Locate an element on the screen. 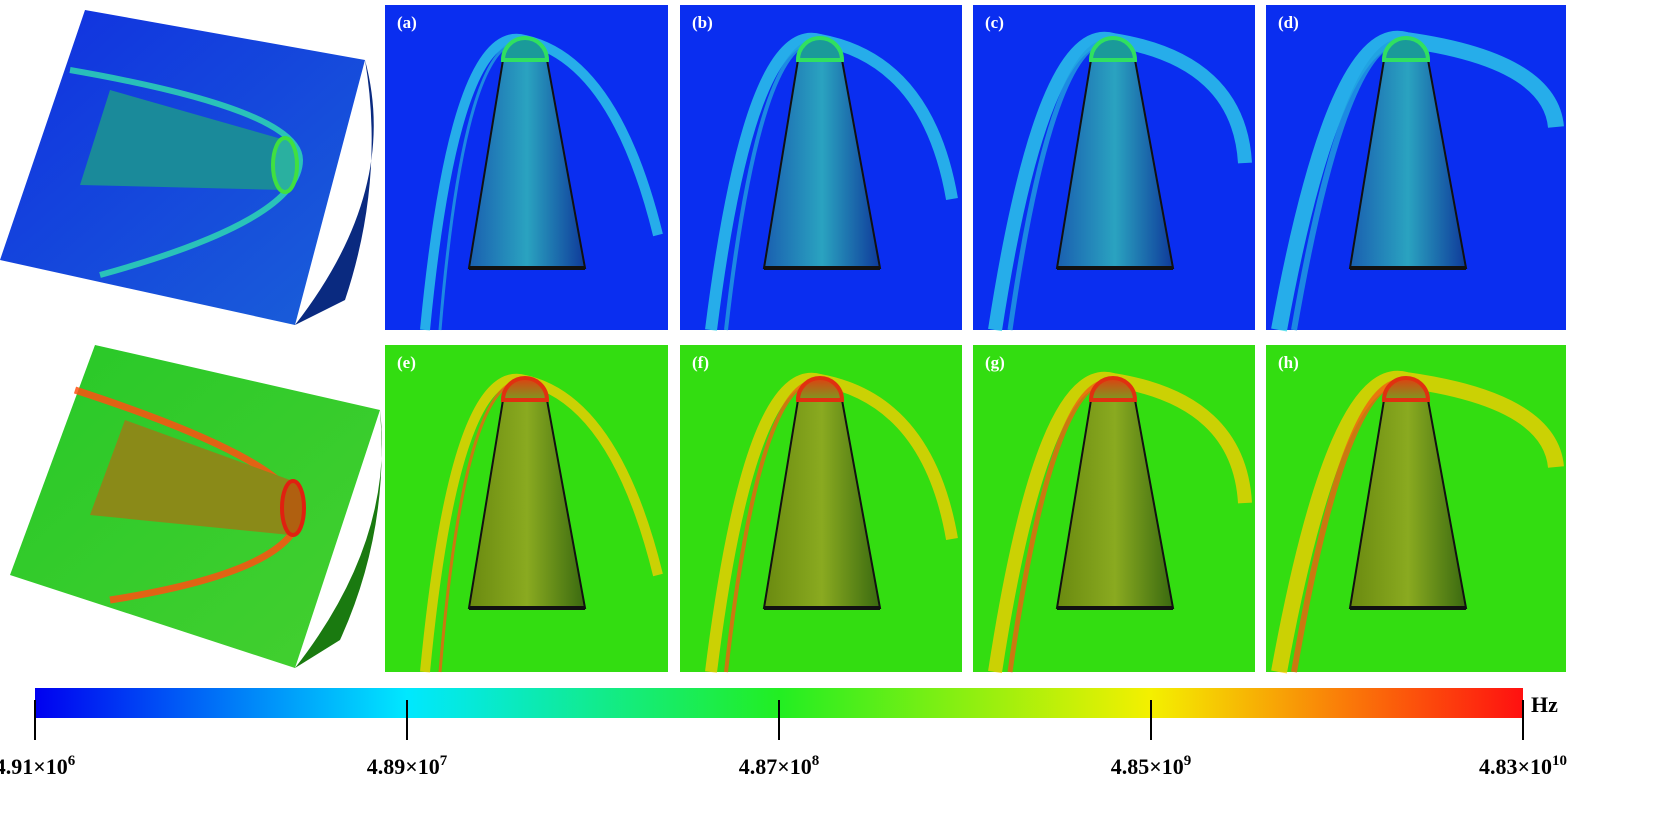  tick-exponent: 6 is located at coordinates (72, 761).